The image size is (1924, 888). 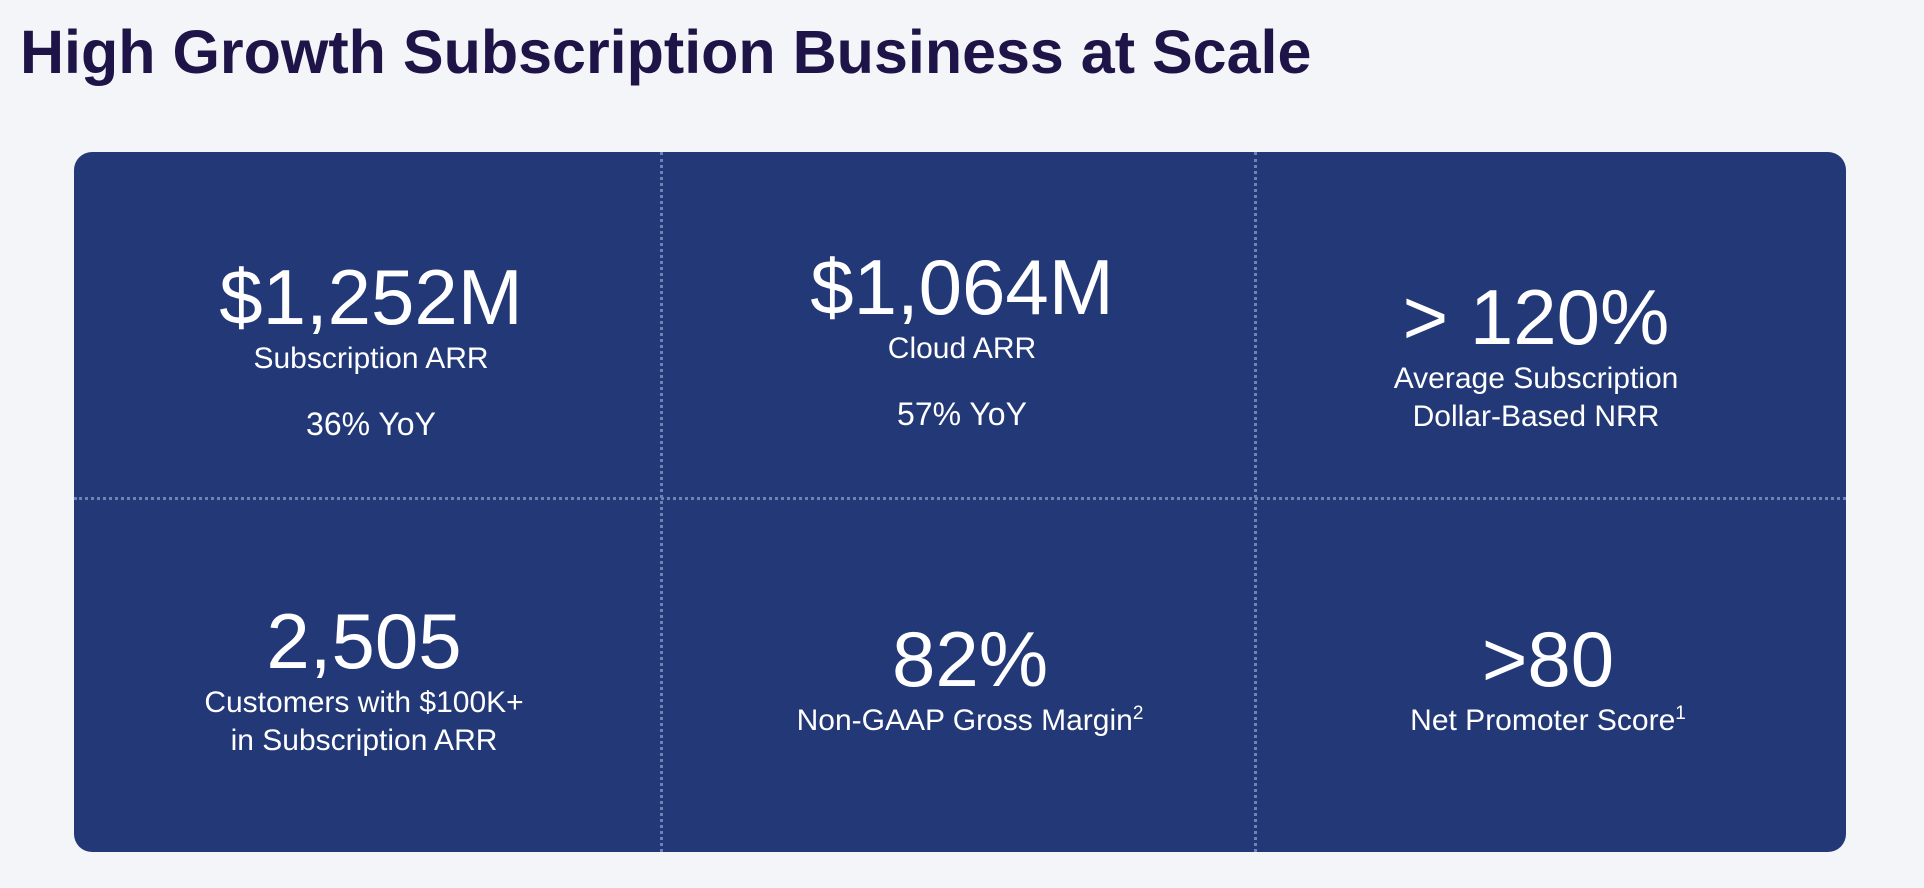 What do you see at coordinates (364, 702) in the screenshot?
I see `metric-label: Customers with $100K+` at bounding box center [364, 702].